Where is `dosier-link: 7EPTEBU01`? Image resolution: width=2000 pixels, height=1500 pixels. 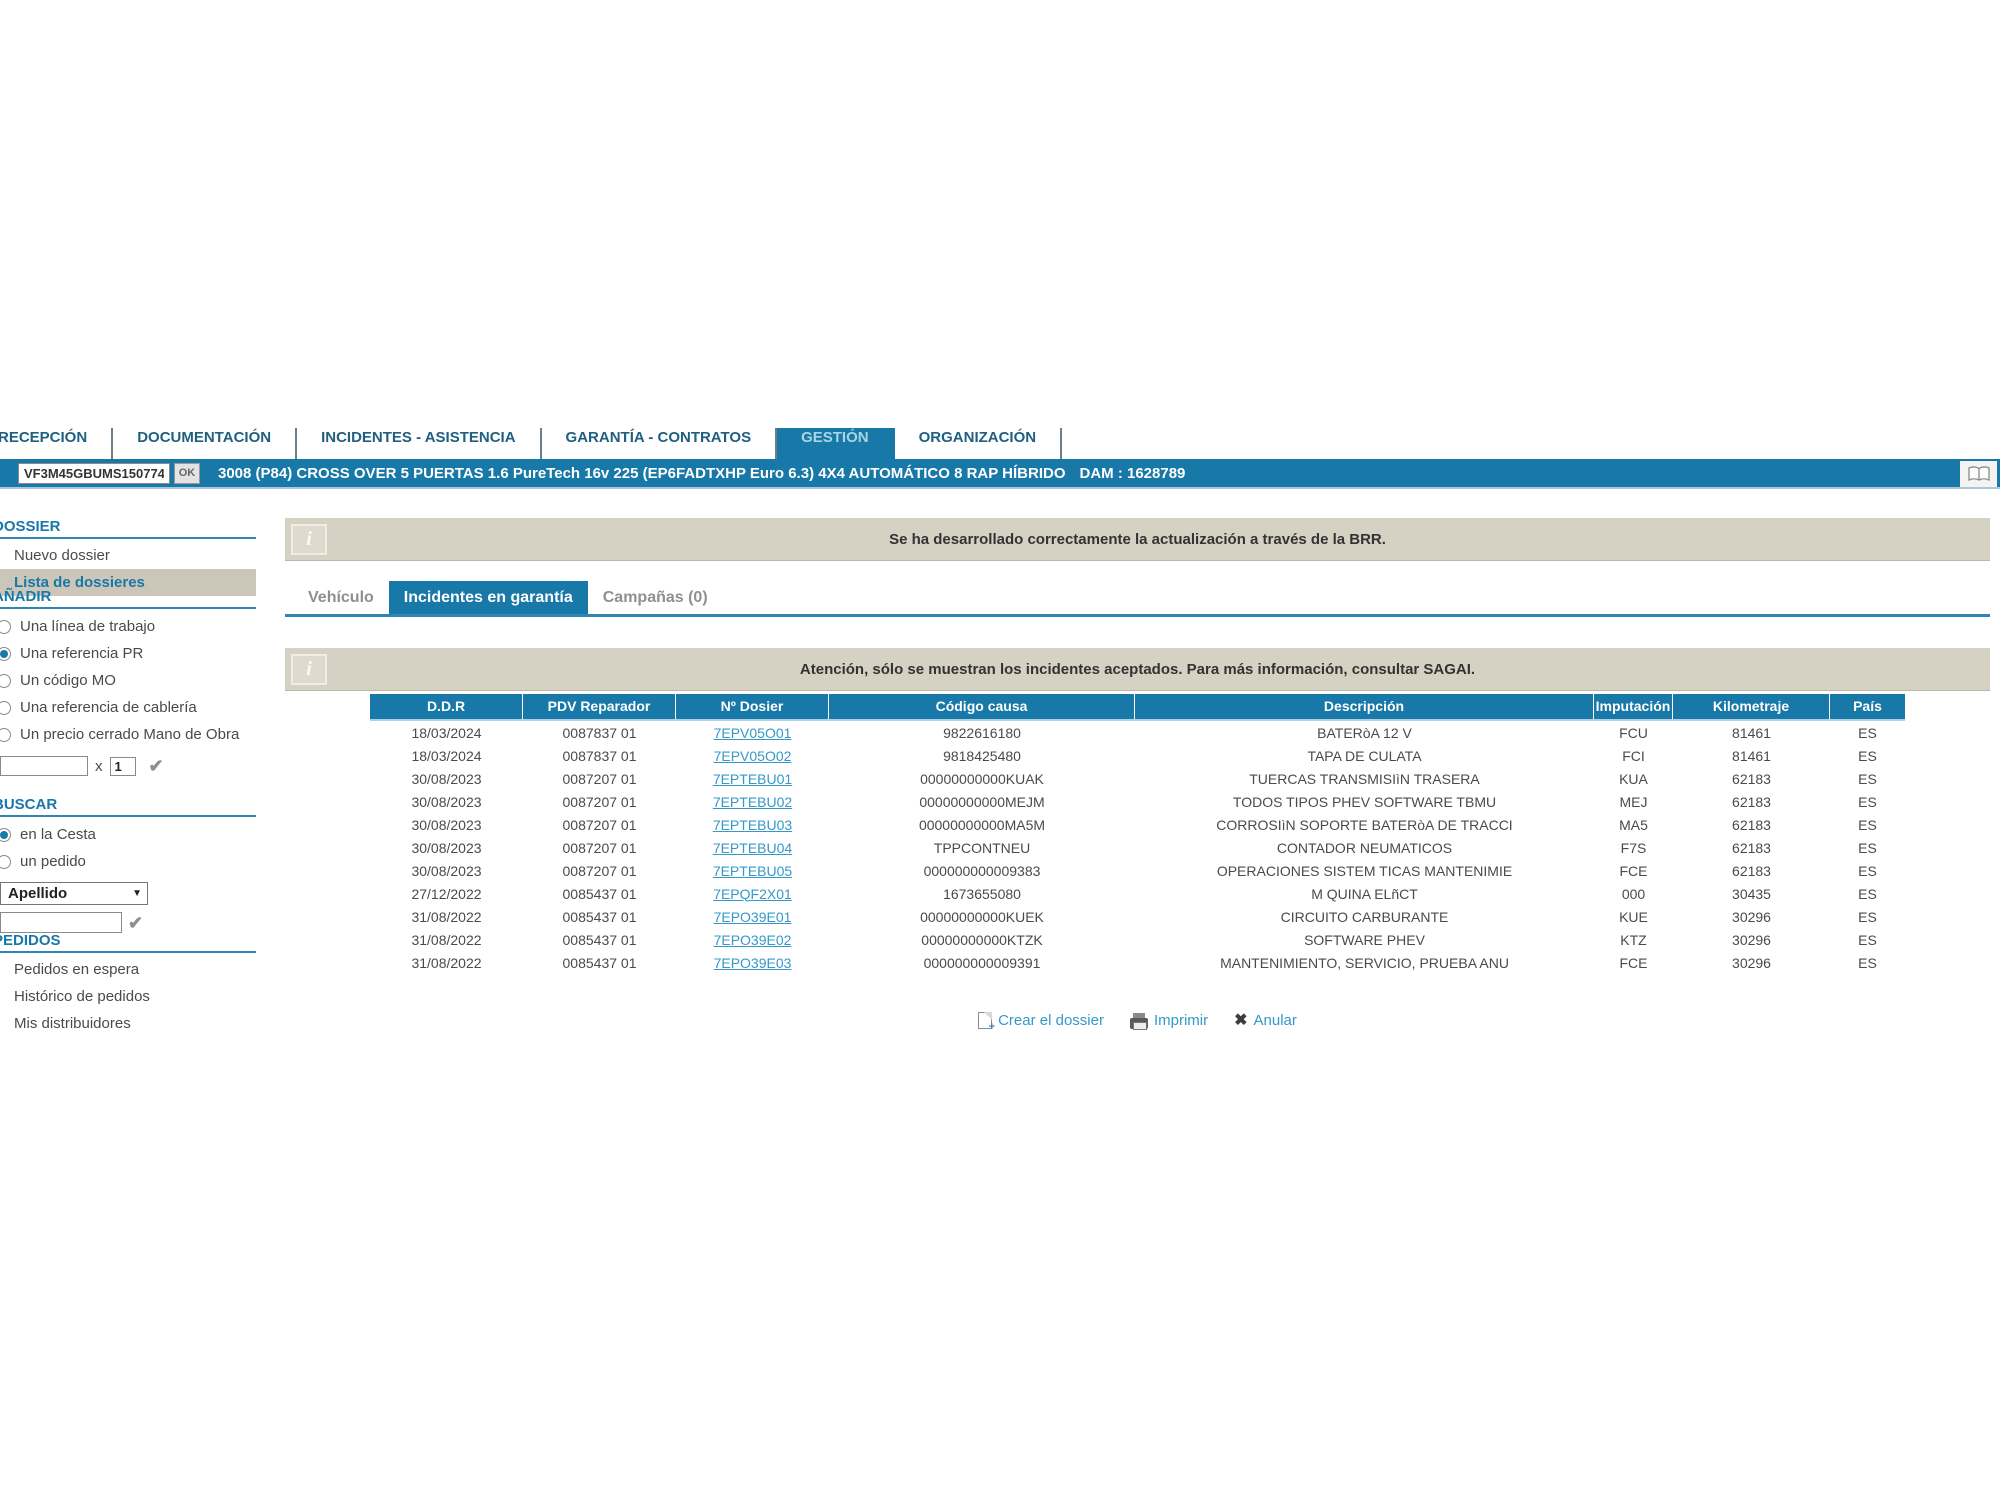 dosier-link: 7EPTEBU01 is located at coordinates (752, 778).